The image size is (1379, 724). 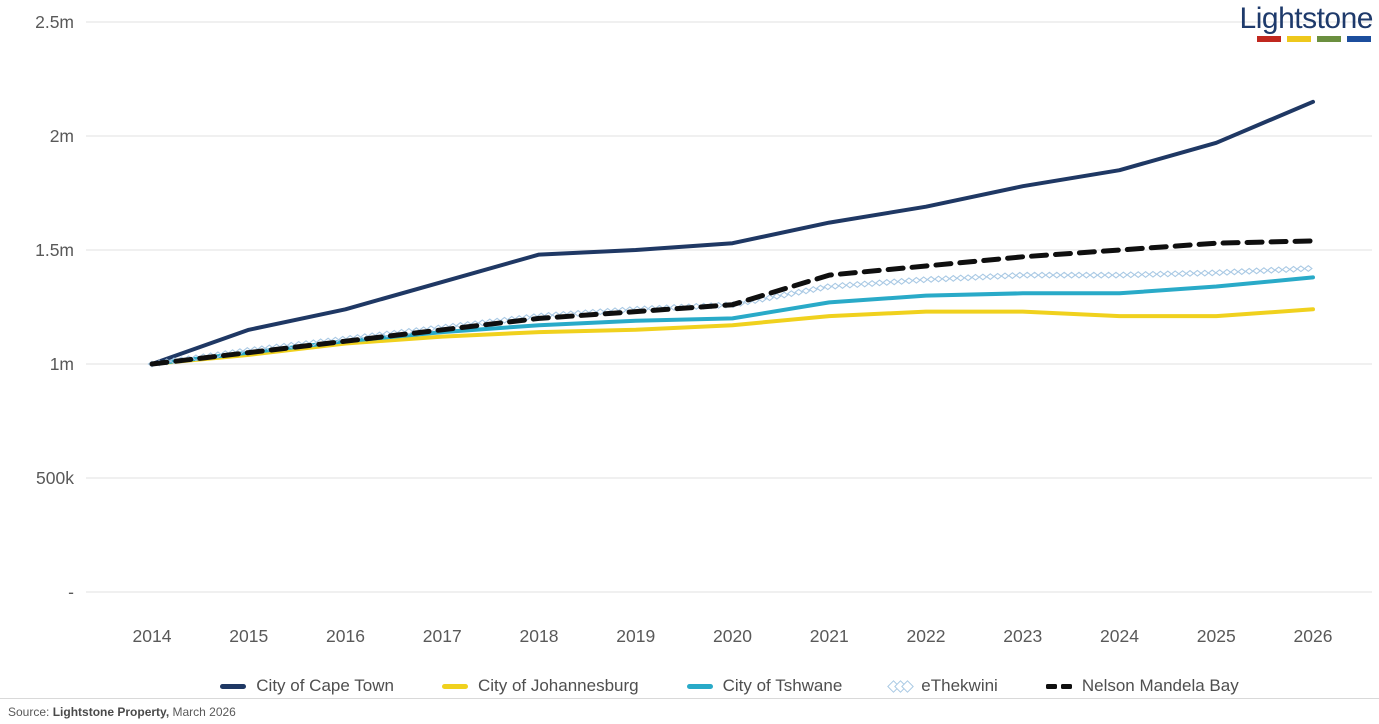 What do you see at coordinates (1119, 636) in the screenshot?
I see `x-axis-tick-label: 2024` at bounding box center [1119, 636].